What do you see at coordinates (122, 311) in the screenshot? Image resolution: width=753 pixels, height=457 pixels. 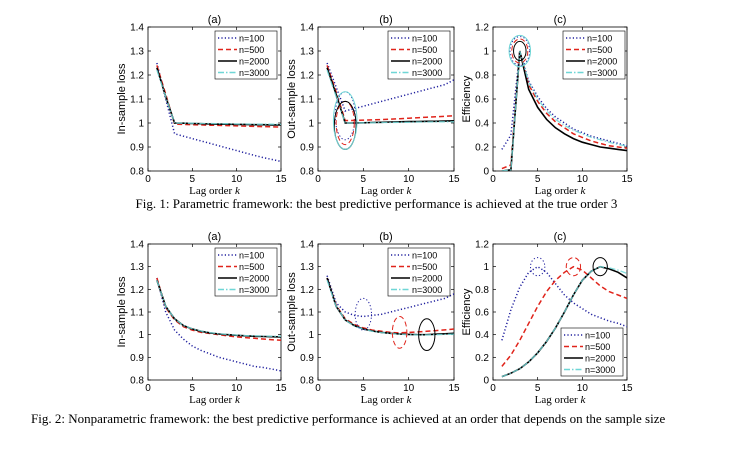 I see `y-axis-label: In-sample loss` at bounding box center [122, 311].